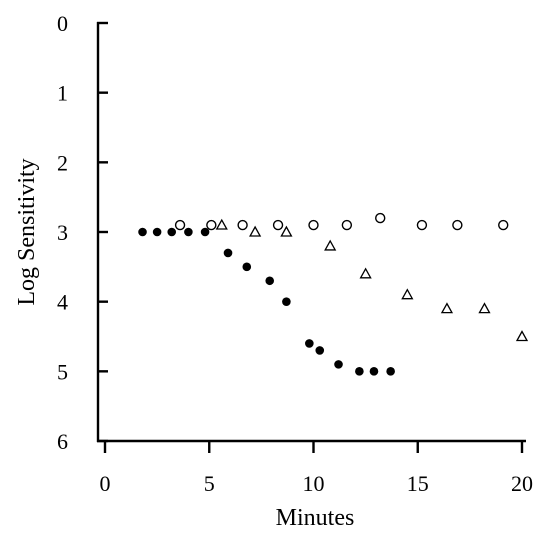  Describe the element at coordinates (62, 302) in the screenshot. I see `y-tick-label: 4` at that location.